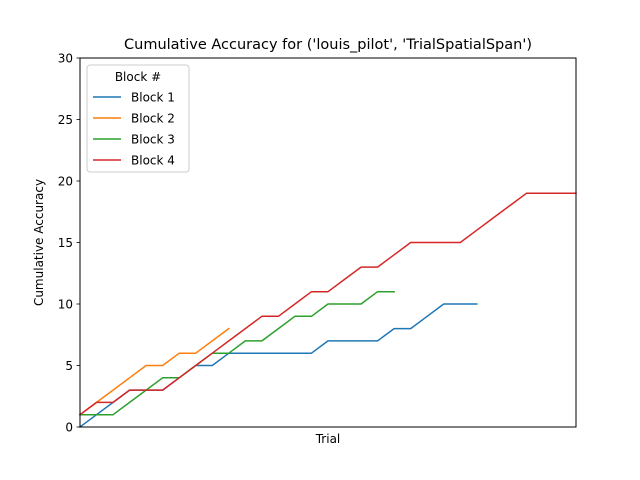 The height and width of the screenshot is (480, 640). What do you see at coordinates (328, 439) in the screenshot?
I see `x-axis-label: Trial` at bounding box center [328, 439].